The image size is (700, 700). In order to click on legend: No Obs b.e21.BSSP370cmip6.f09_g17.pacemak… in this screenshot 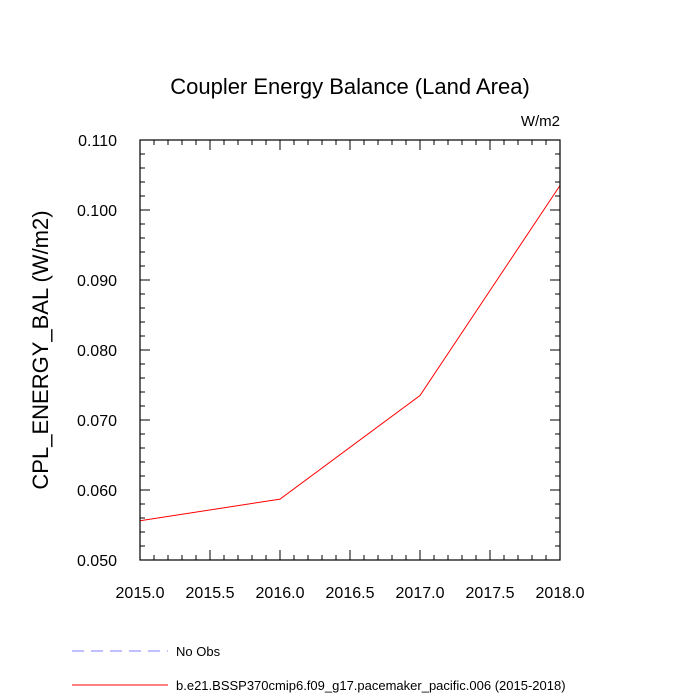, I will do `click(319, 668)`.